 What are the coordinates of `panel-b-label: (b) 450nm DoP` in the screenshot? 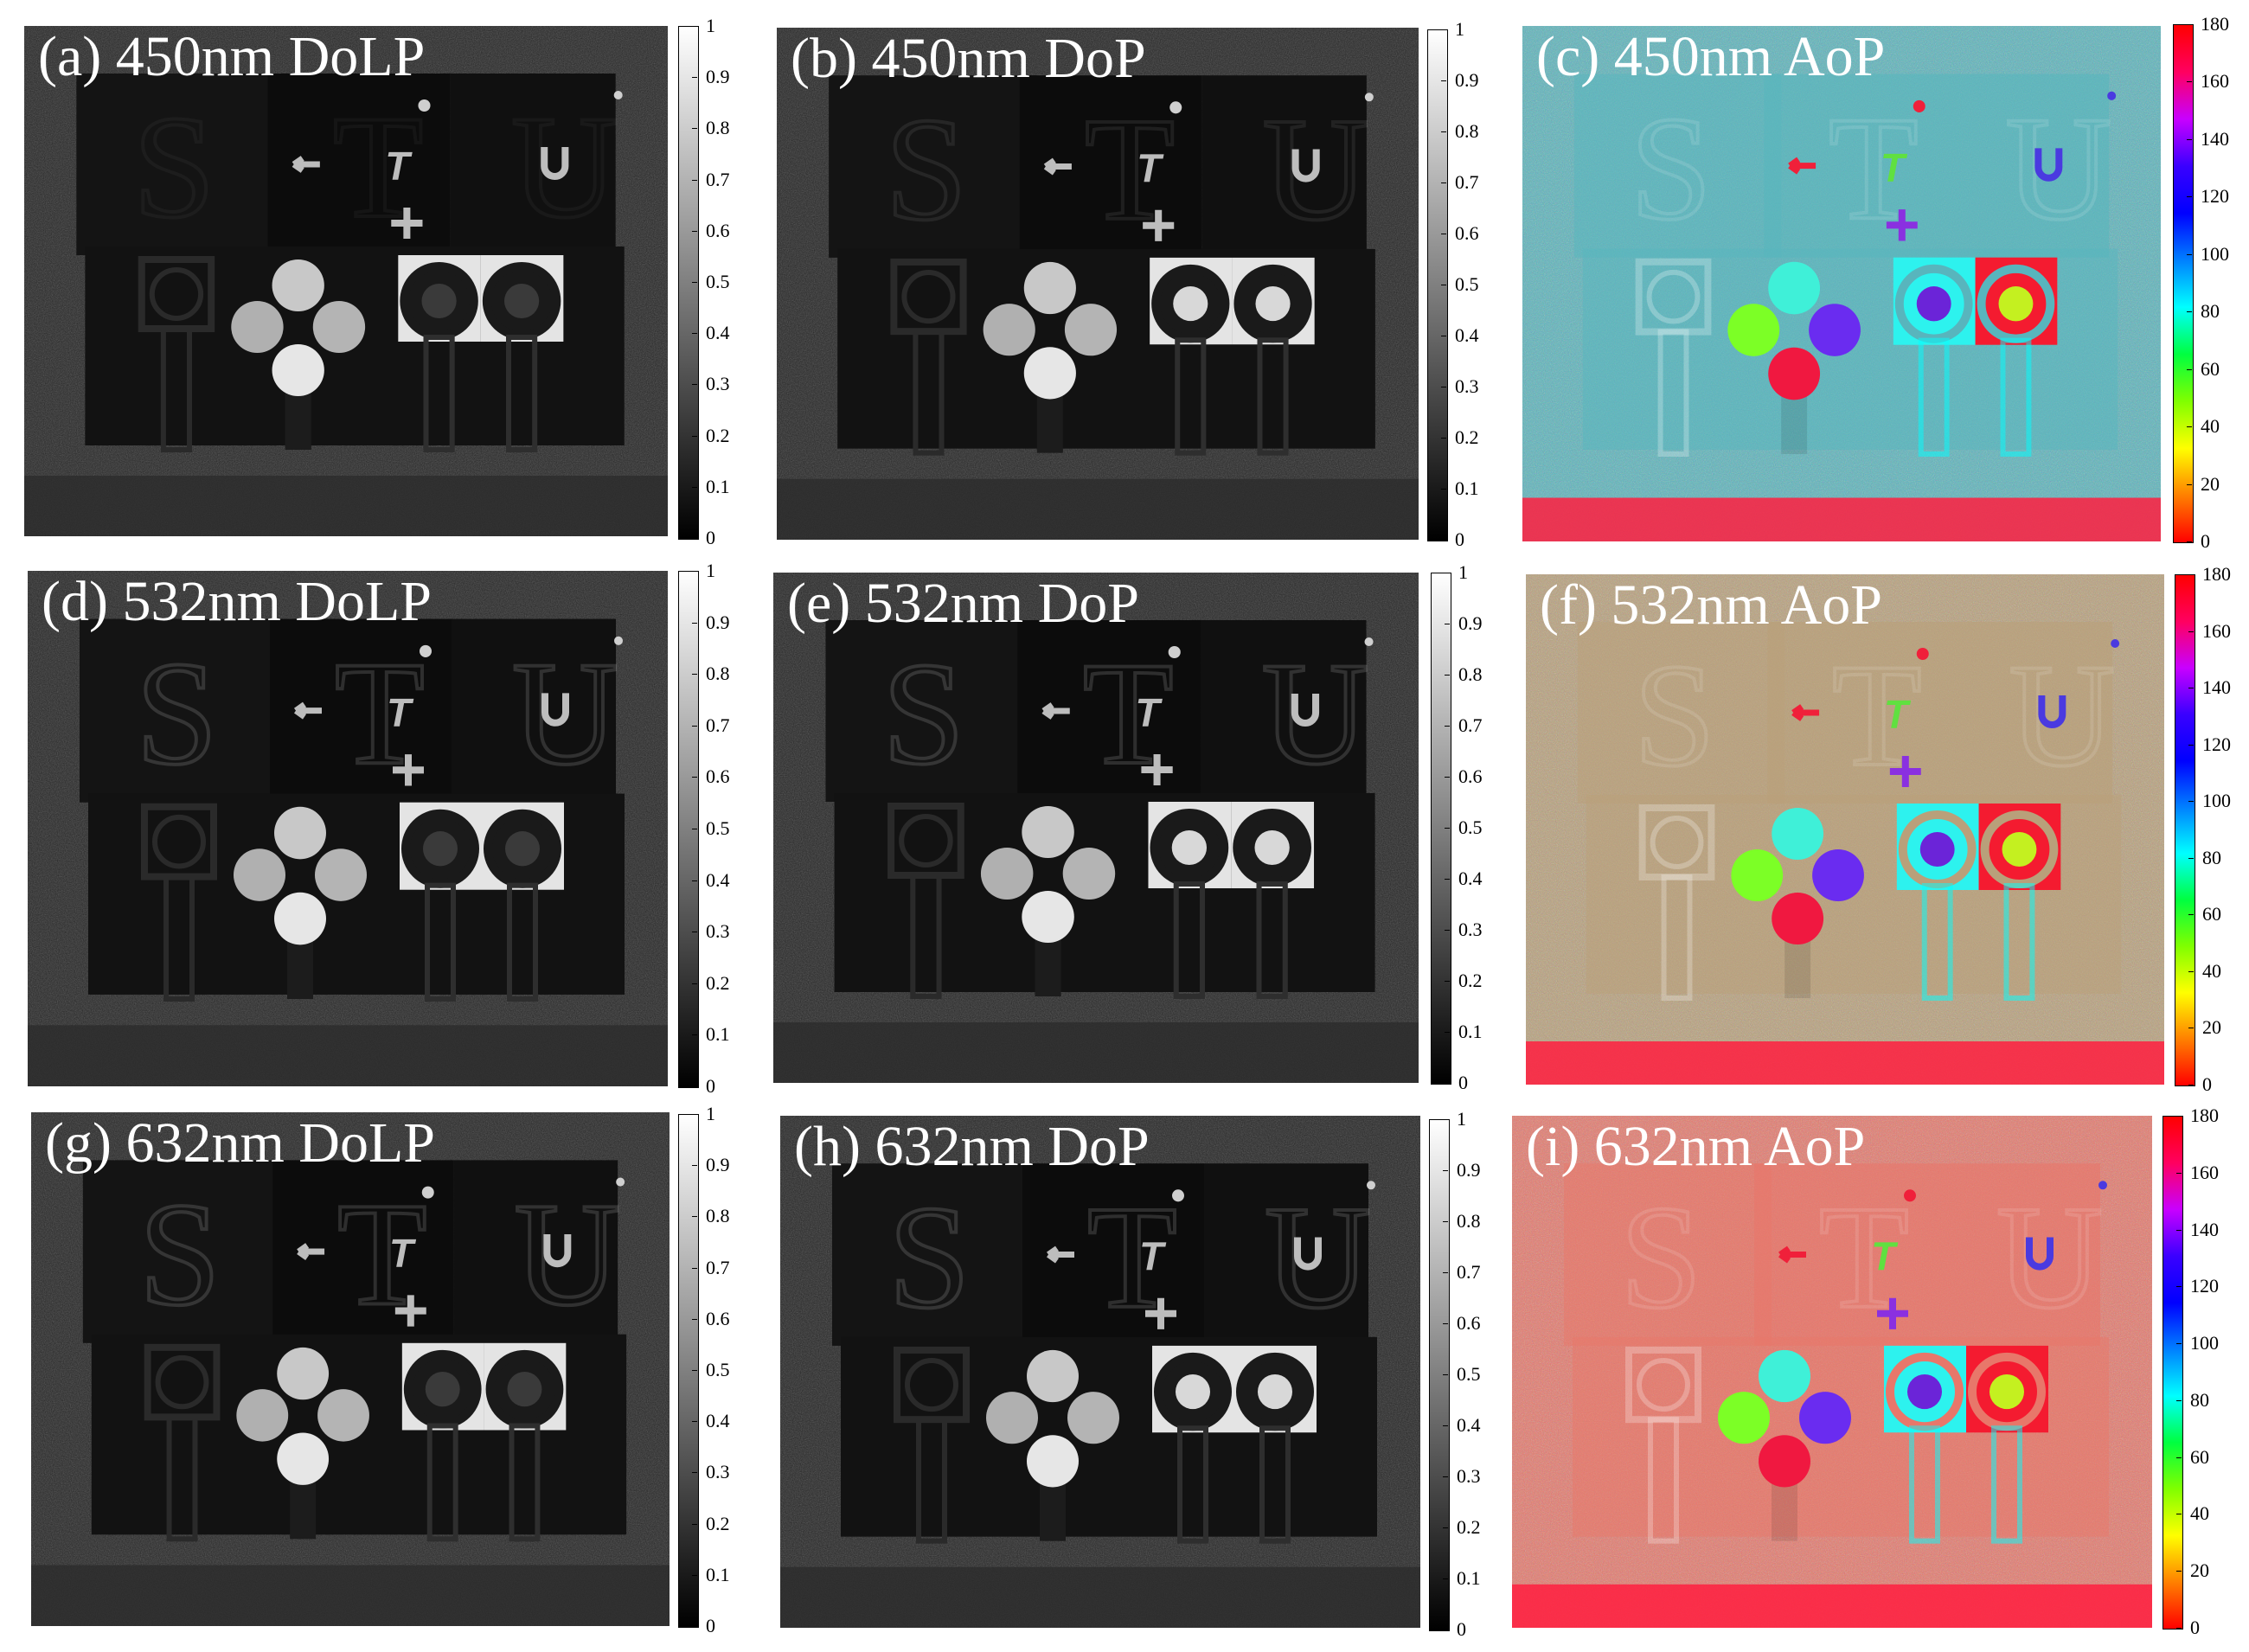 It's located at (969, 59).